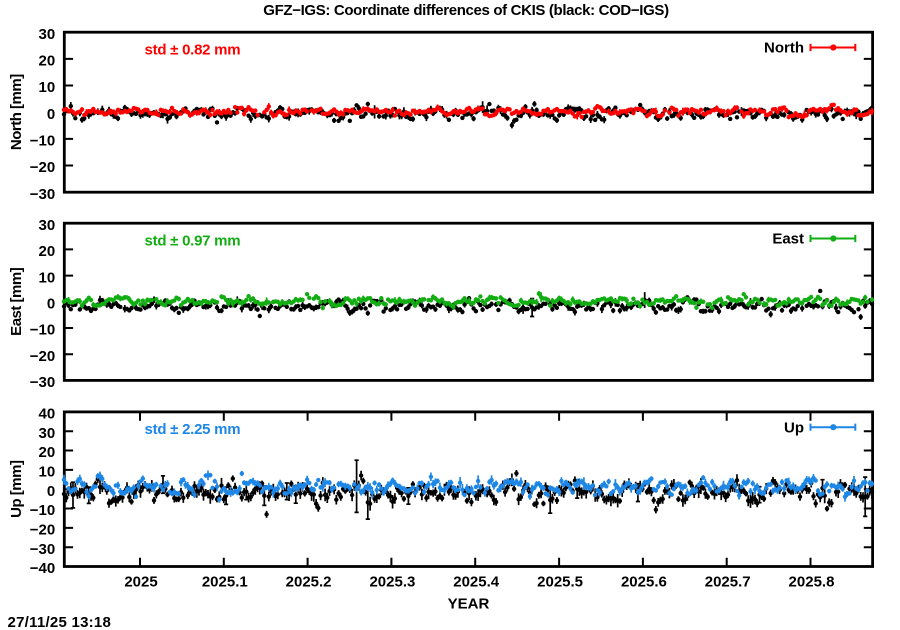  Describe the element at coordinates (309, 582) in the screenshot. I see `svg-text: 2025.2` at that location.